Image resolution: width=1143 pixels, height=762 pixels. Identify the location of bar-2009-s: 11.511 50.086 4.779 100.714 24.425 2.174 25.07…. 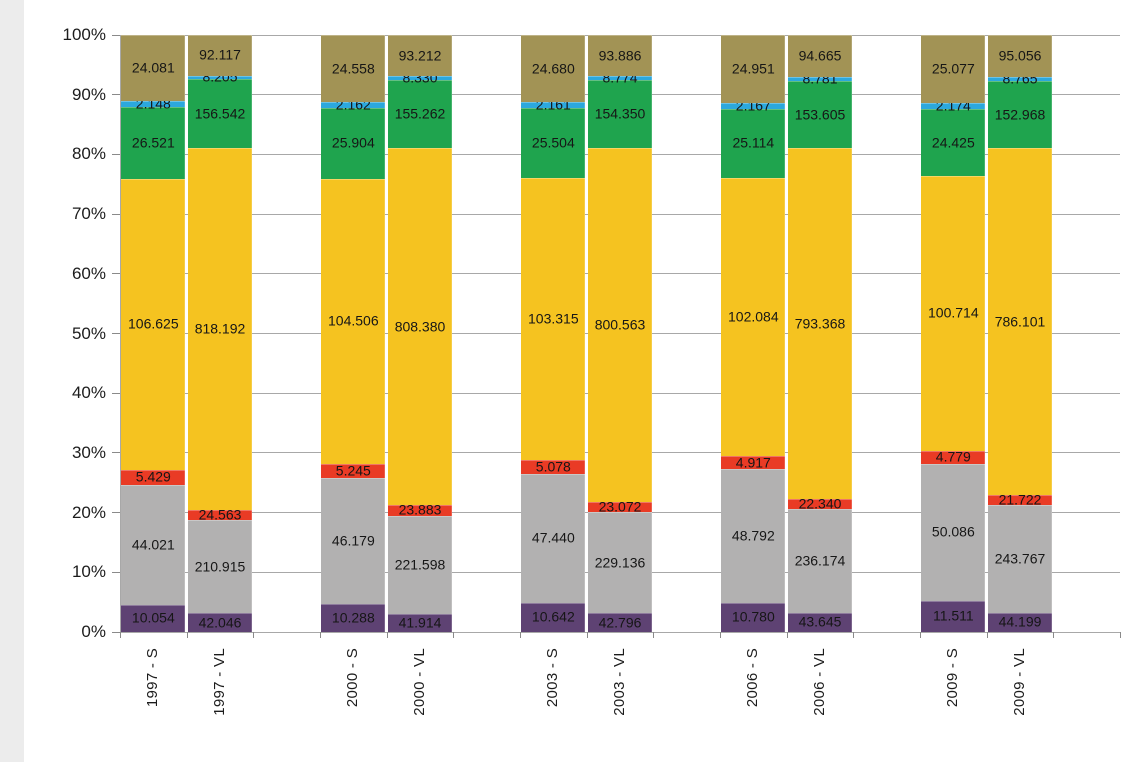
(953, 333).